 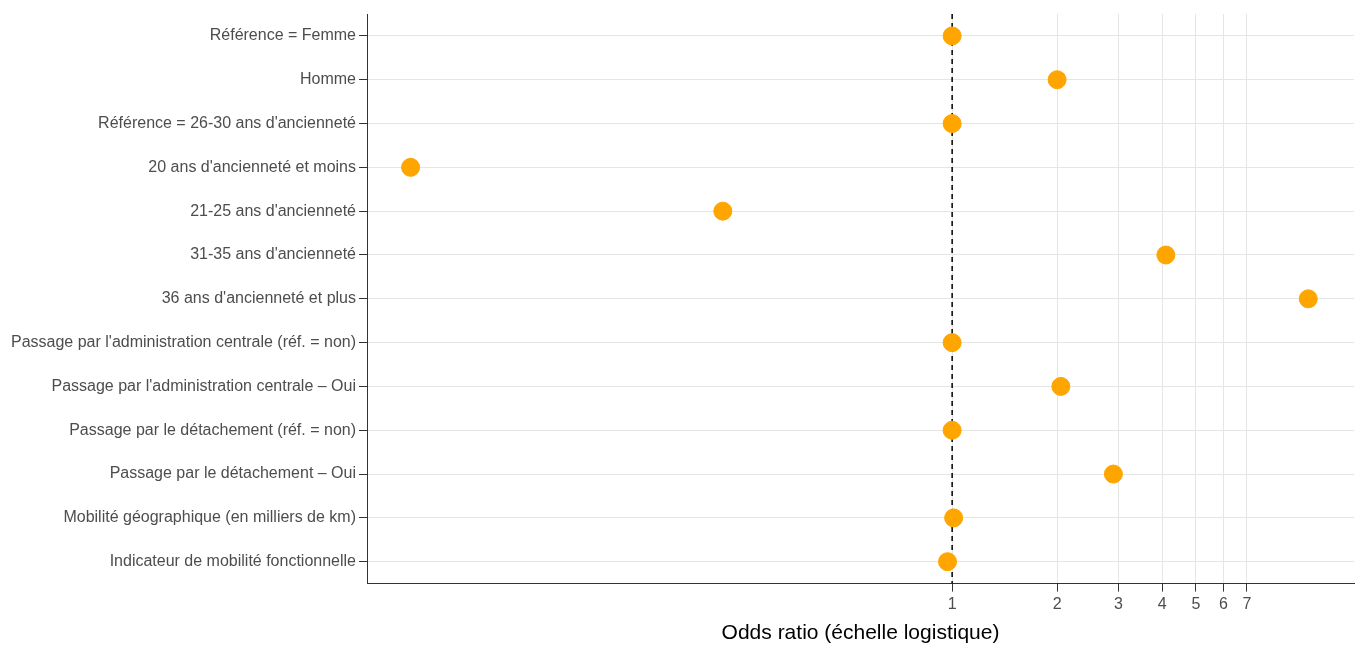 What do you see at coordinates (328, 79) in the screenshot?
I see `y-tick-label: Homme` at bounding box center [328, 79].